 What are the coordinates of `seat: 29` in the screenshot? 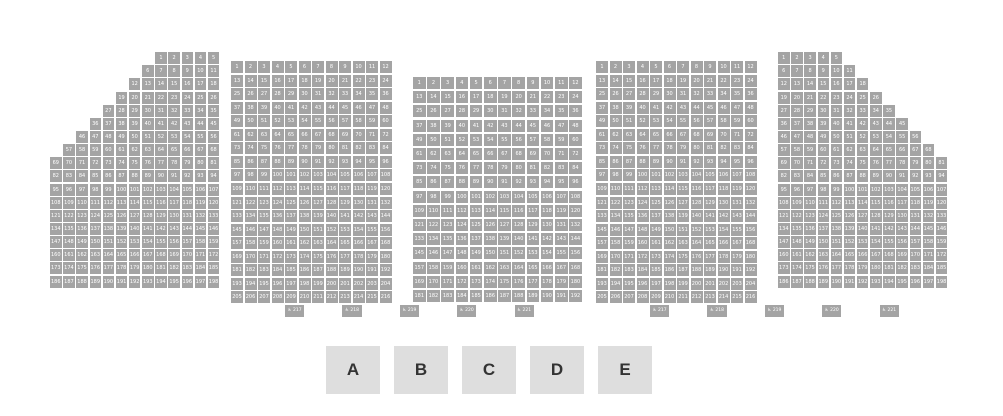 It's located at (134, 110).